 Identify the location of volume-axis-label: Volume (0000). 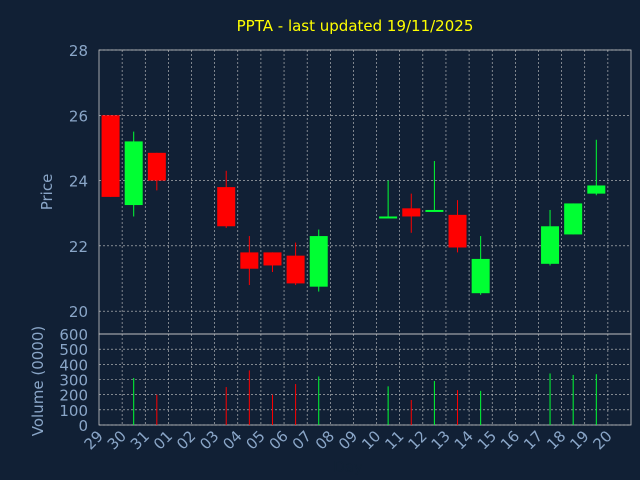
(38, 381).